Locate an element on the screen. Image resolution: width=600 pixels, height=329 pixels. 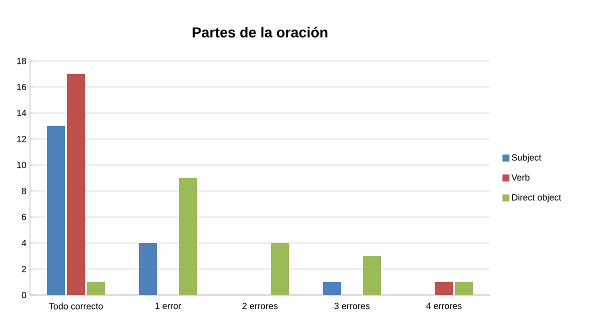
legend-label: Subject is located at coordinates (527, 158).